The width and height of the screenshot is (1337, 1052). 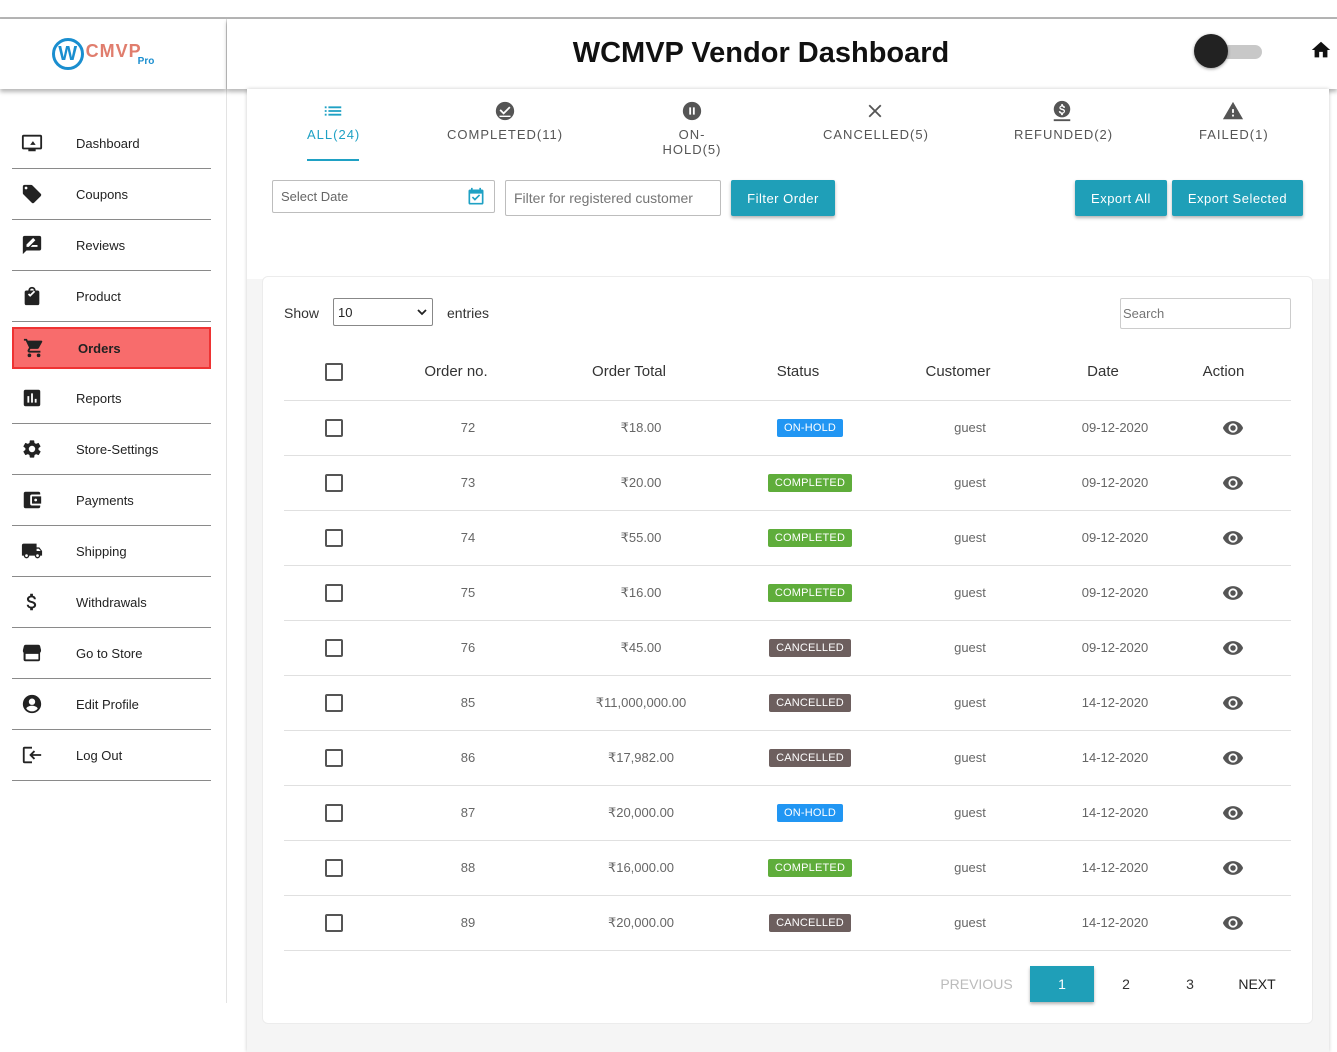 What do you see at coordinates (99, 348) in the screenshot?
I see `sidebar-item-label: Orders` at bounding box center [99, 348].